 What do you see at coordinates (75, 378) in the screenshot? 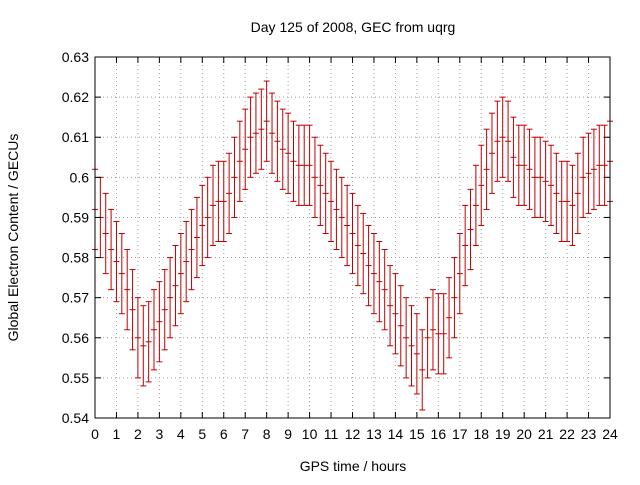
I see `y-tick-label: 0.55` at bounding box center [75, 378].